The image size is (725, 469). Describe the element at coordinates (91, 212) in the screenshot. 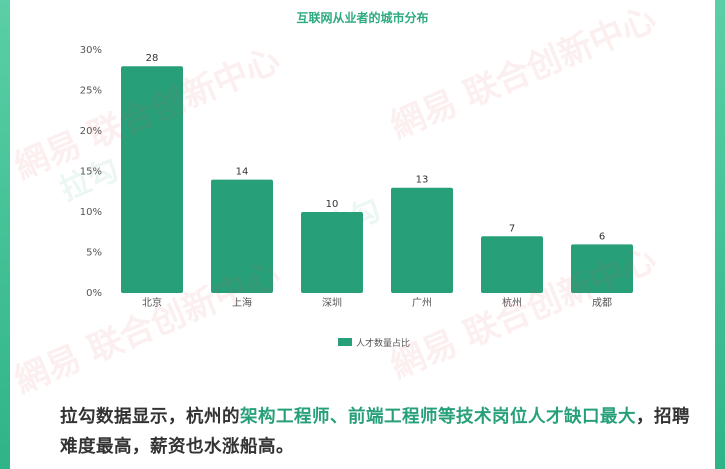

I see `y-tick-label: 10%` at that location.